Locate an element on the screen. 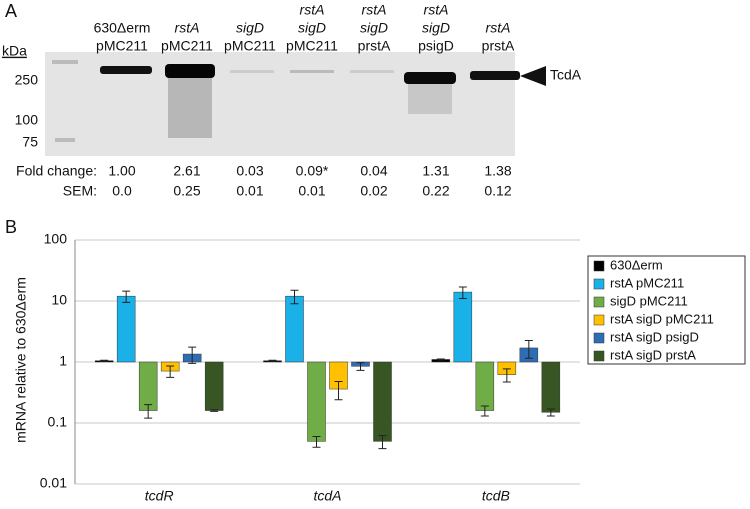 This screenshot has width=750, height=509. legend-label: 630Δerm is located at coordinates (636, 264).